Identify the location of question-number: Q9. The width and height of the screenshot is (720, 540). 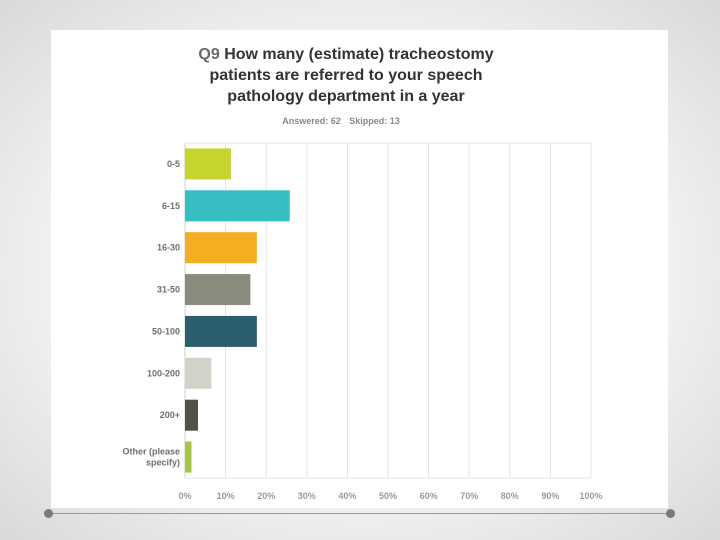
(209, 54).